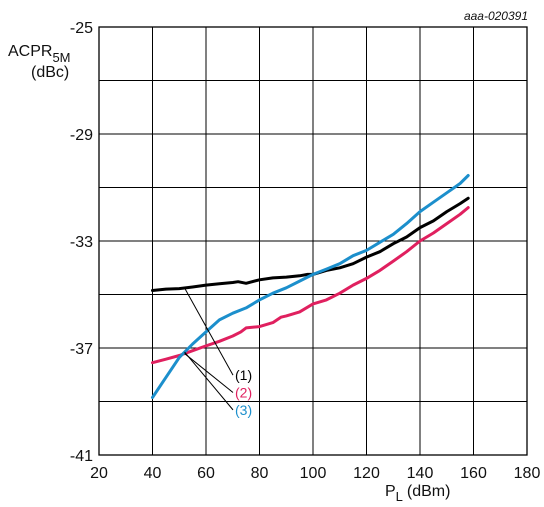 This screenshot has height=507, width=544. What do you see at coordinates (99, 473) in the screenshot?
I see `x-tick-label: 20` at bounding box center [99, 473].